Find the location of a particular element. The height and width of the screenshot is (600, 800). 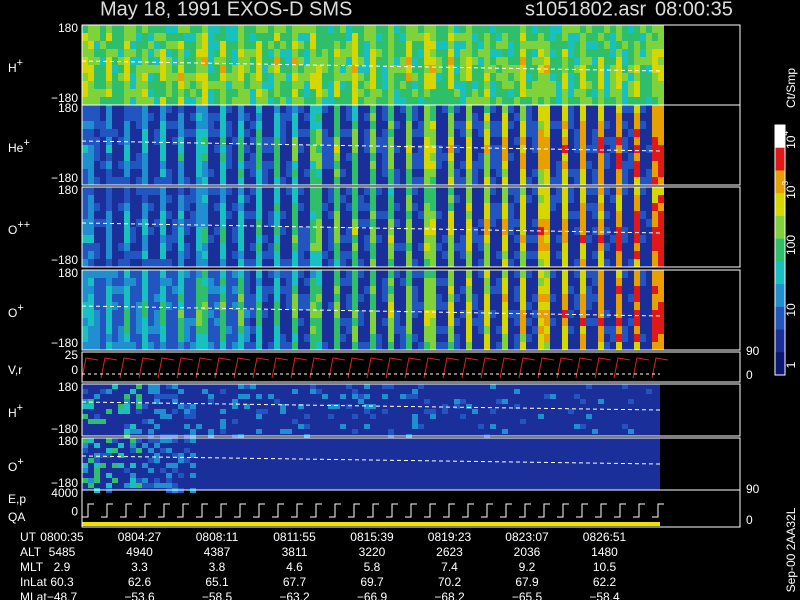

pitch-angle-line is located at coordinates (371, 460).